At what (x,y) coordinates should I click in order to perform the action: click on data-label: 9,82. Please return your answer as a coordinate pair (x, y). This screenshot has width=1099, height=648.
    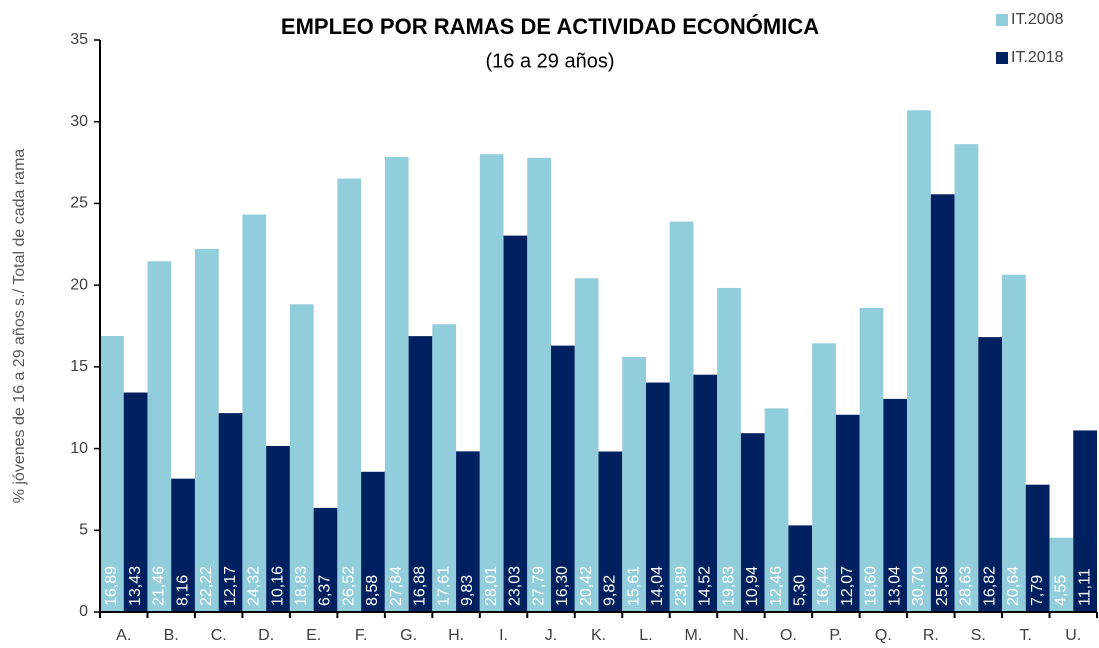
    Looking at the image, I should click on (610, 590).